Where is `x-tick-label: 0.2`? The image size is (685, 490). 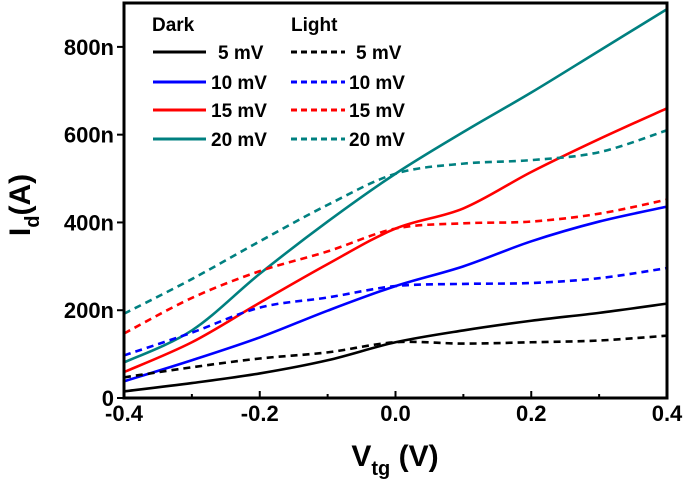
x-tick-label: 0.2 is located at coordinates (531, 413).